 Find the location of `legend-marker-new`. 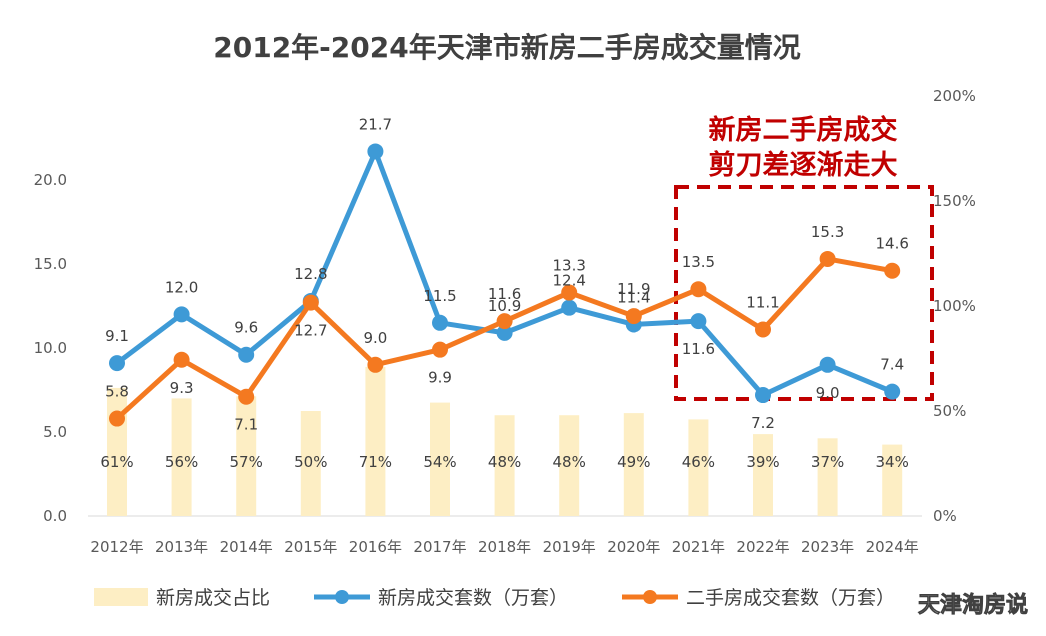

legend-marker-new is located at coordinates (342, 597).